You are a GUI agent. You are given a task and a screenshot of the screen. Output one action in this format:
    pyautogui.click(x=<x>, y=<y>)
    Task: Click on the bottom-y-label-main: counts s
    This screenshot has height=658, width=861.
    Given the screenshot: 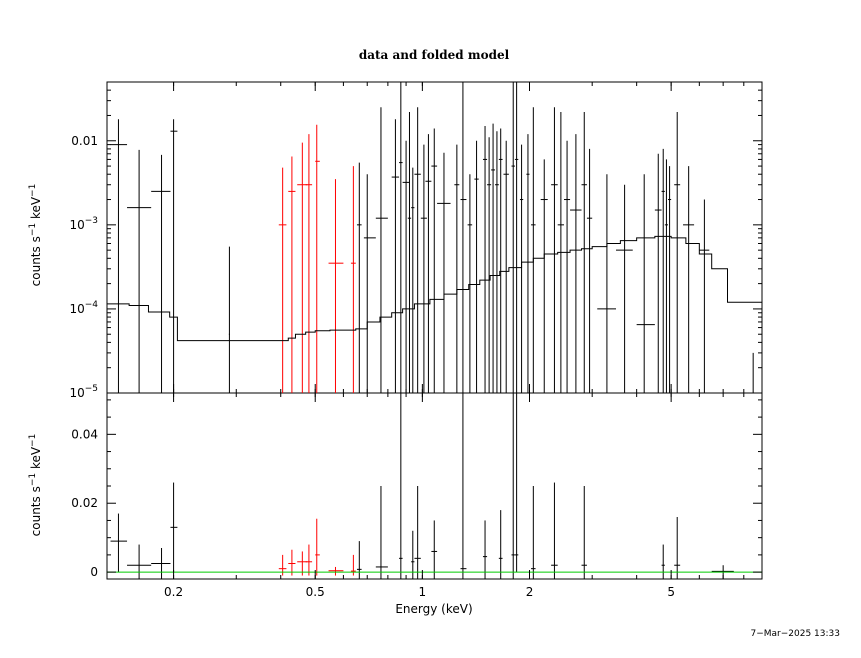 What is the action you would take?
    pyautogui.click(x=36, y=511)
    